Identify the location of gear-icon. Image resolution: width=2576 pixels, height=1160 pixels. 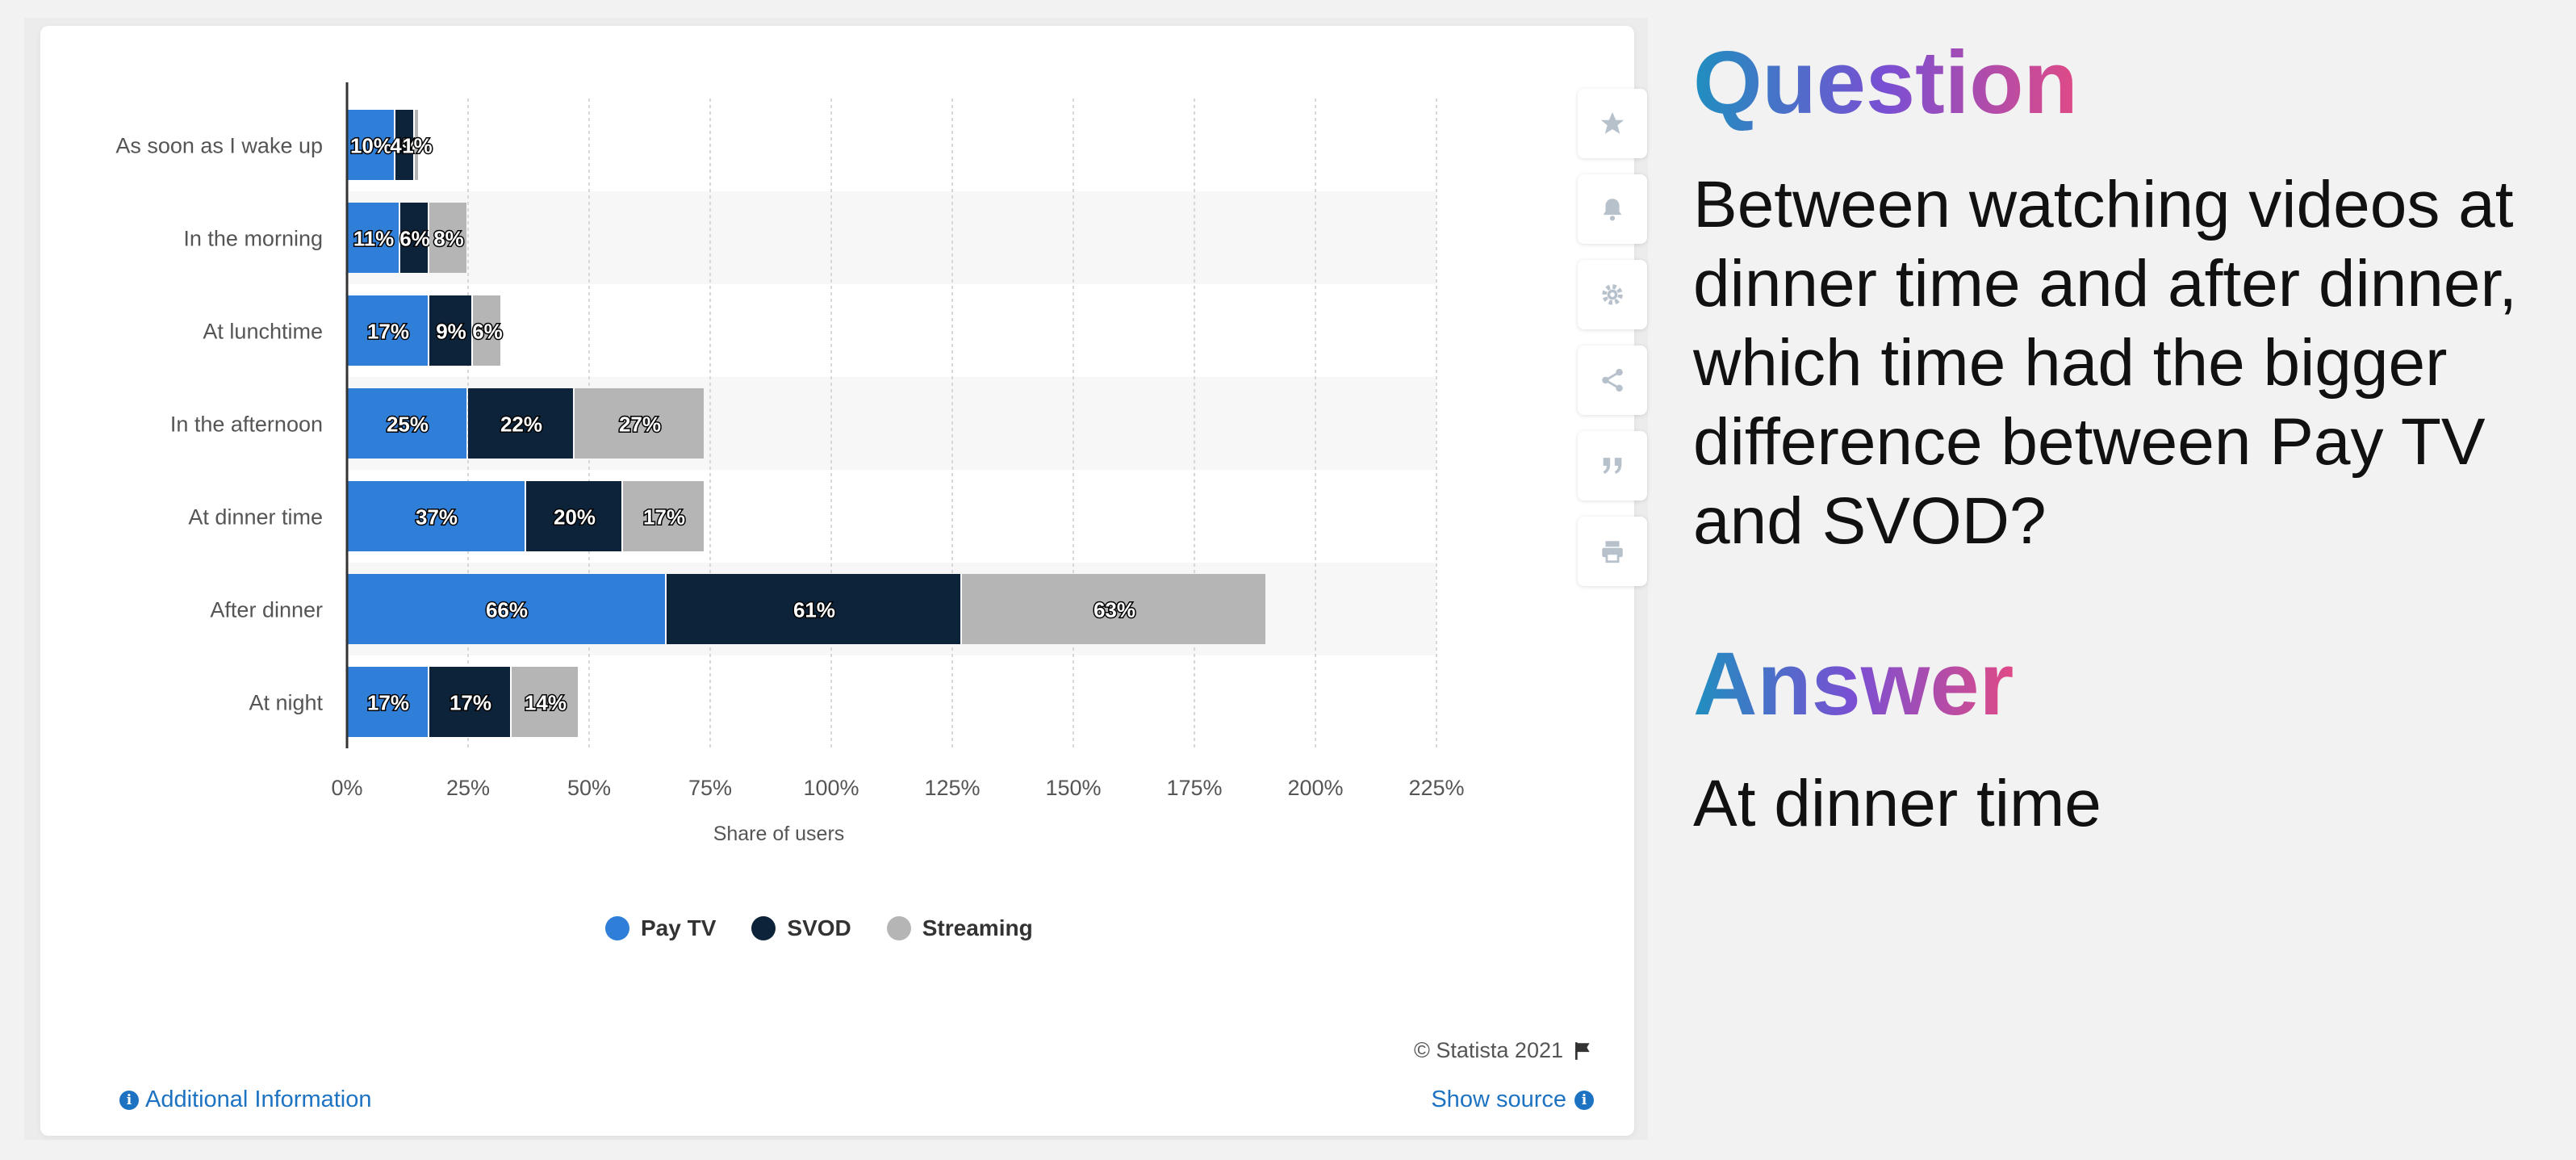
(1612, 294).